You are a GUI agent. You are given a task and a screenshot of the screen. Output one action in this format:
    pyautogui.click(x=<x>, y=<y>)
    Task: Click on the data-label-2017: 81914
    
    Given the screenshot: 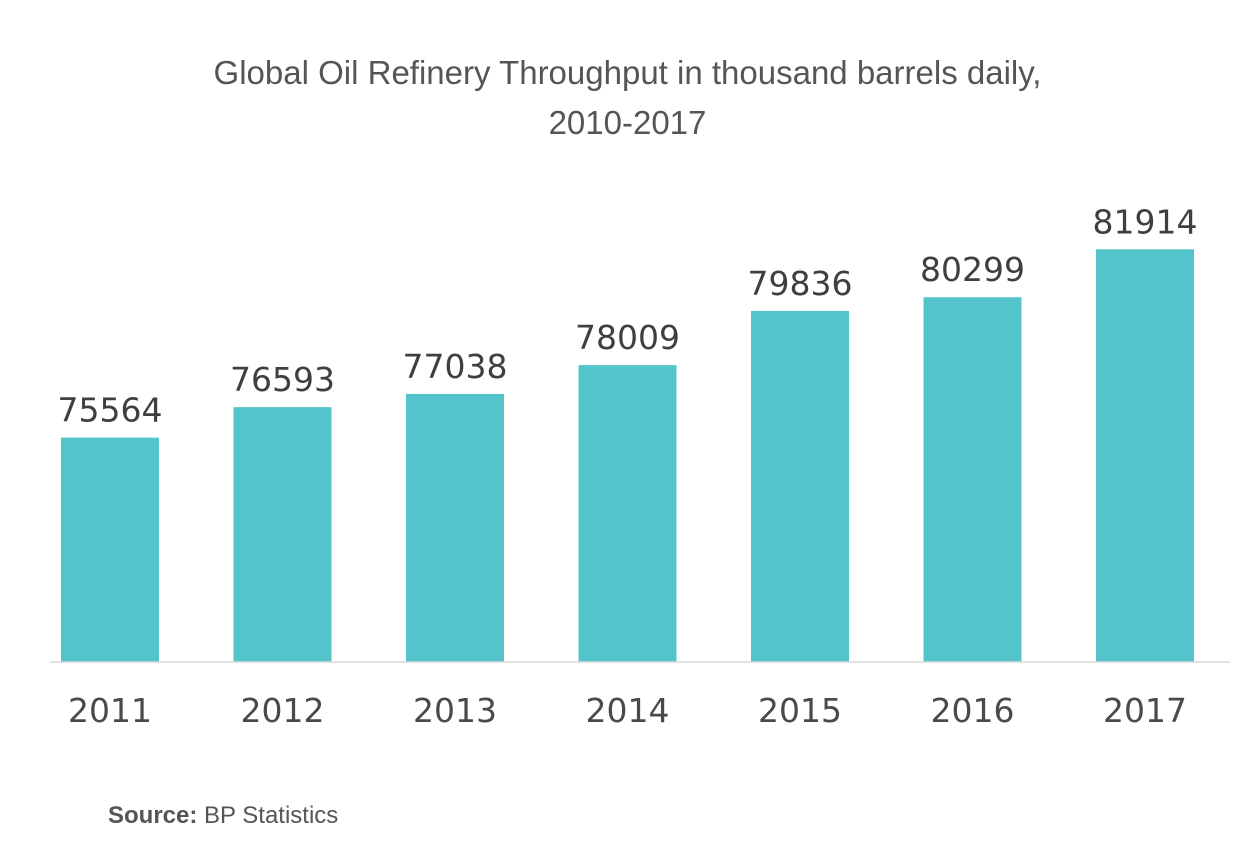 What is the action you would take?
    pyautogui.click(x=1145, y=221)
    